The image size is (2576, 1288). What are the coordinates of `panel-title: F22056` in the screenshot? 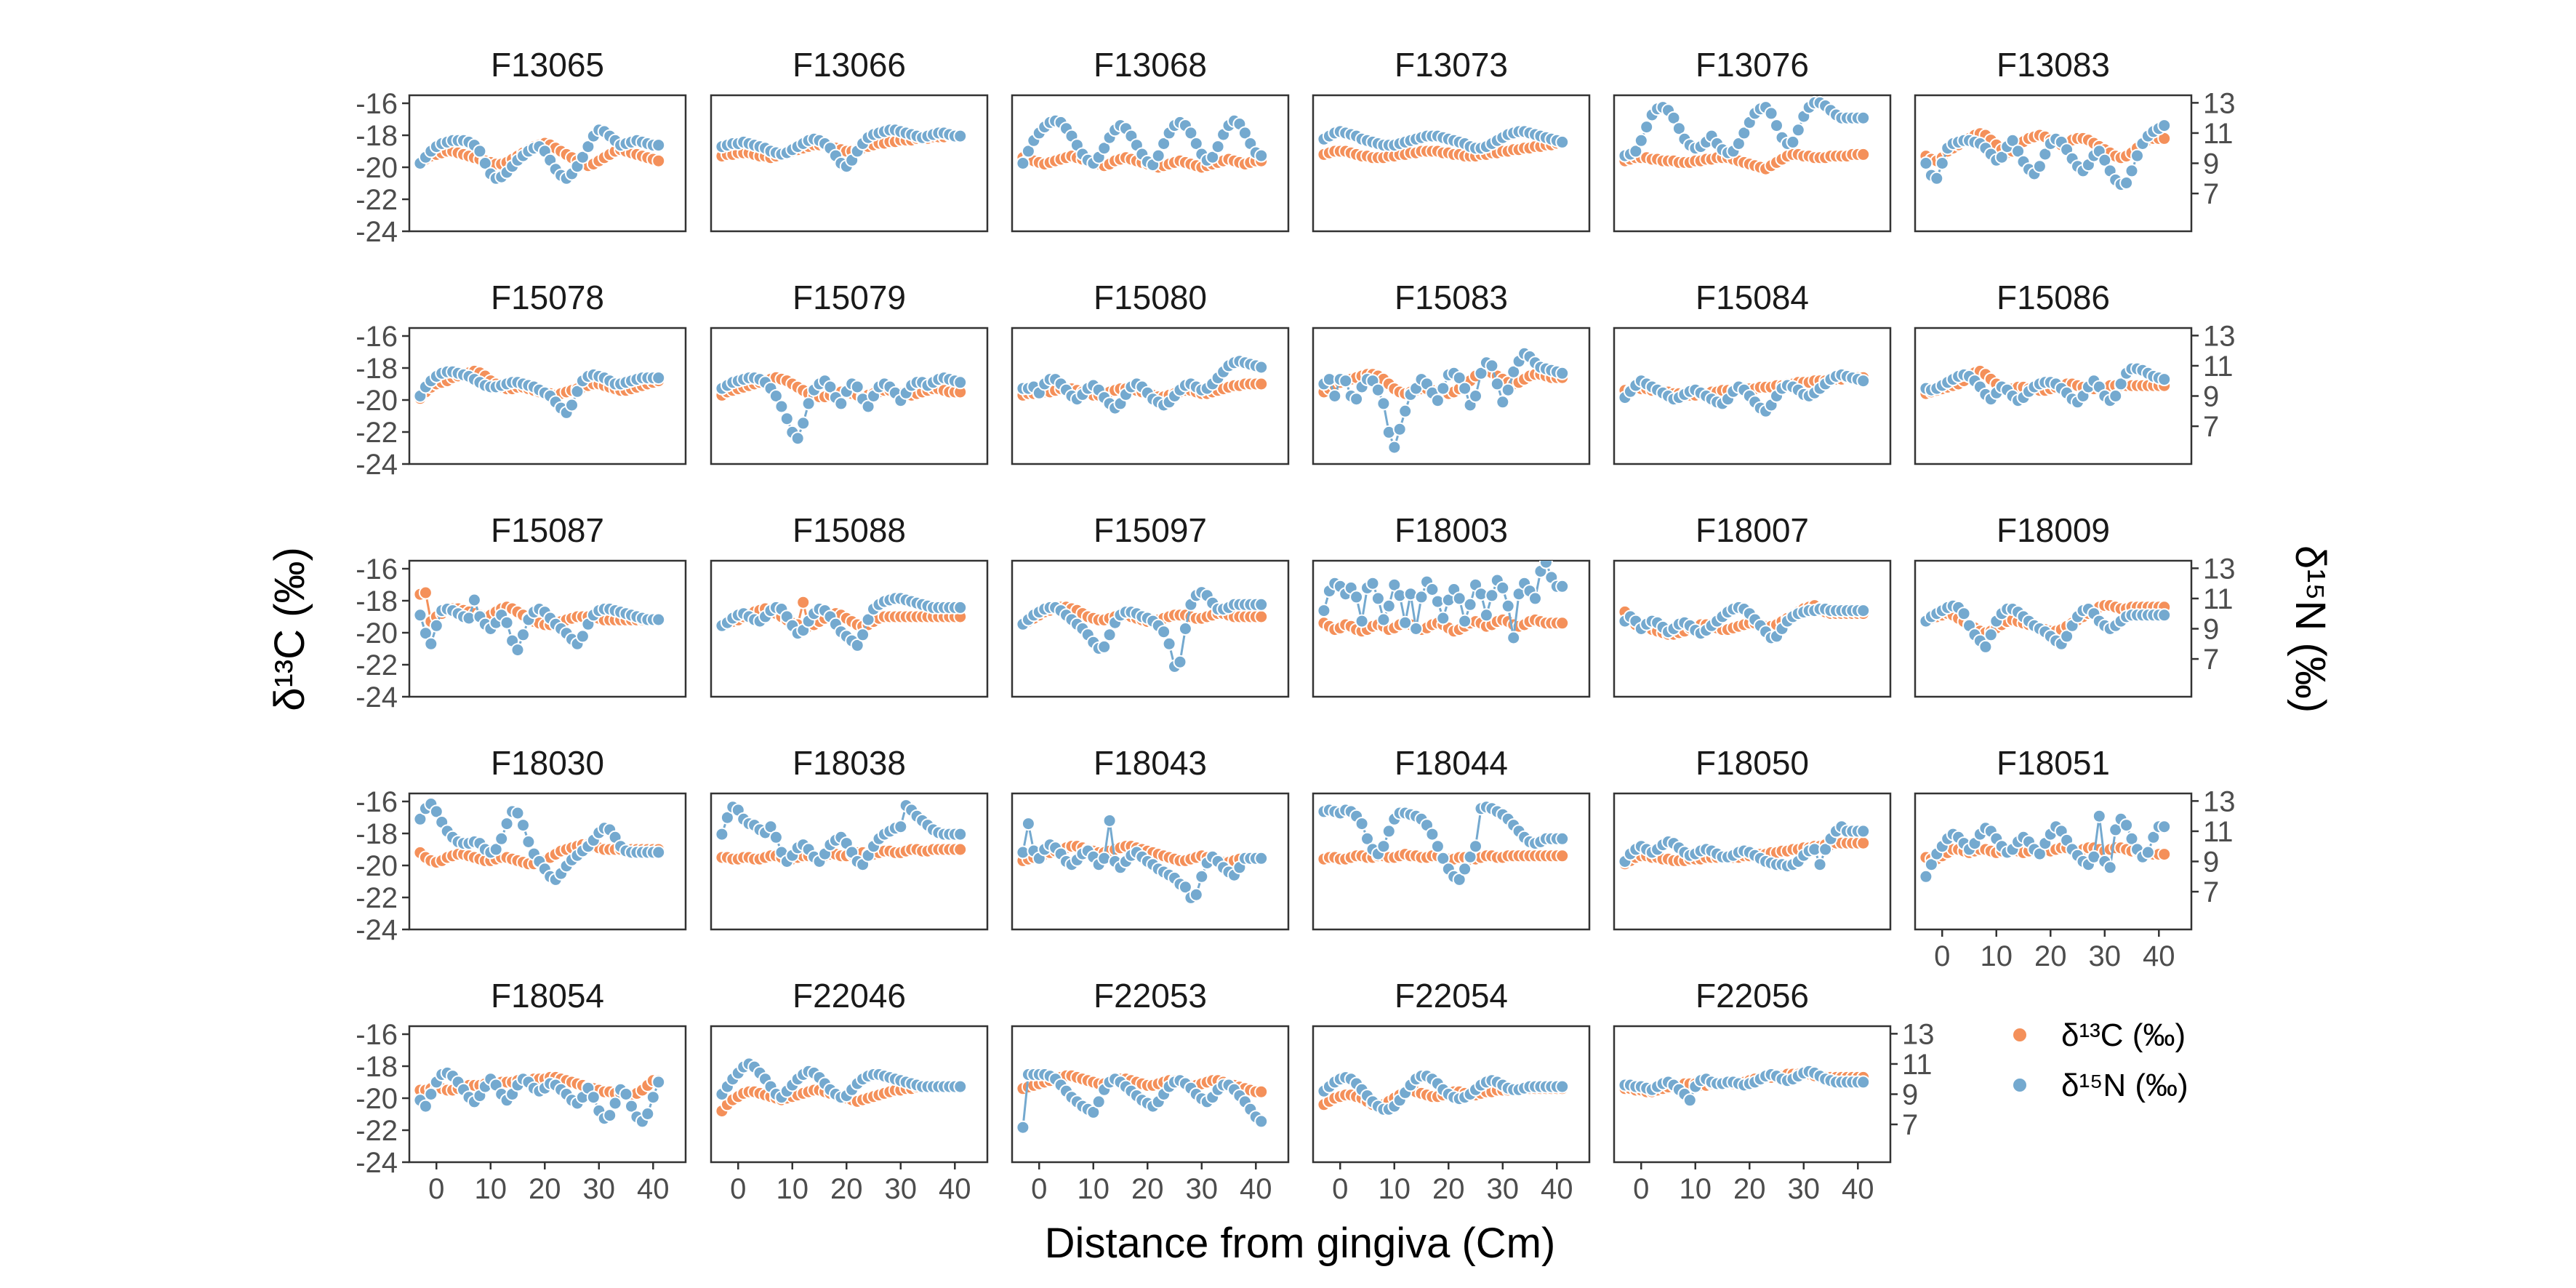 It's located at (1753, 996).